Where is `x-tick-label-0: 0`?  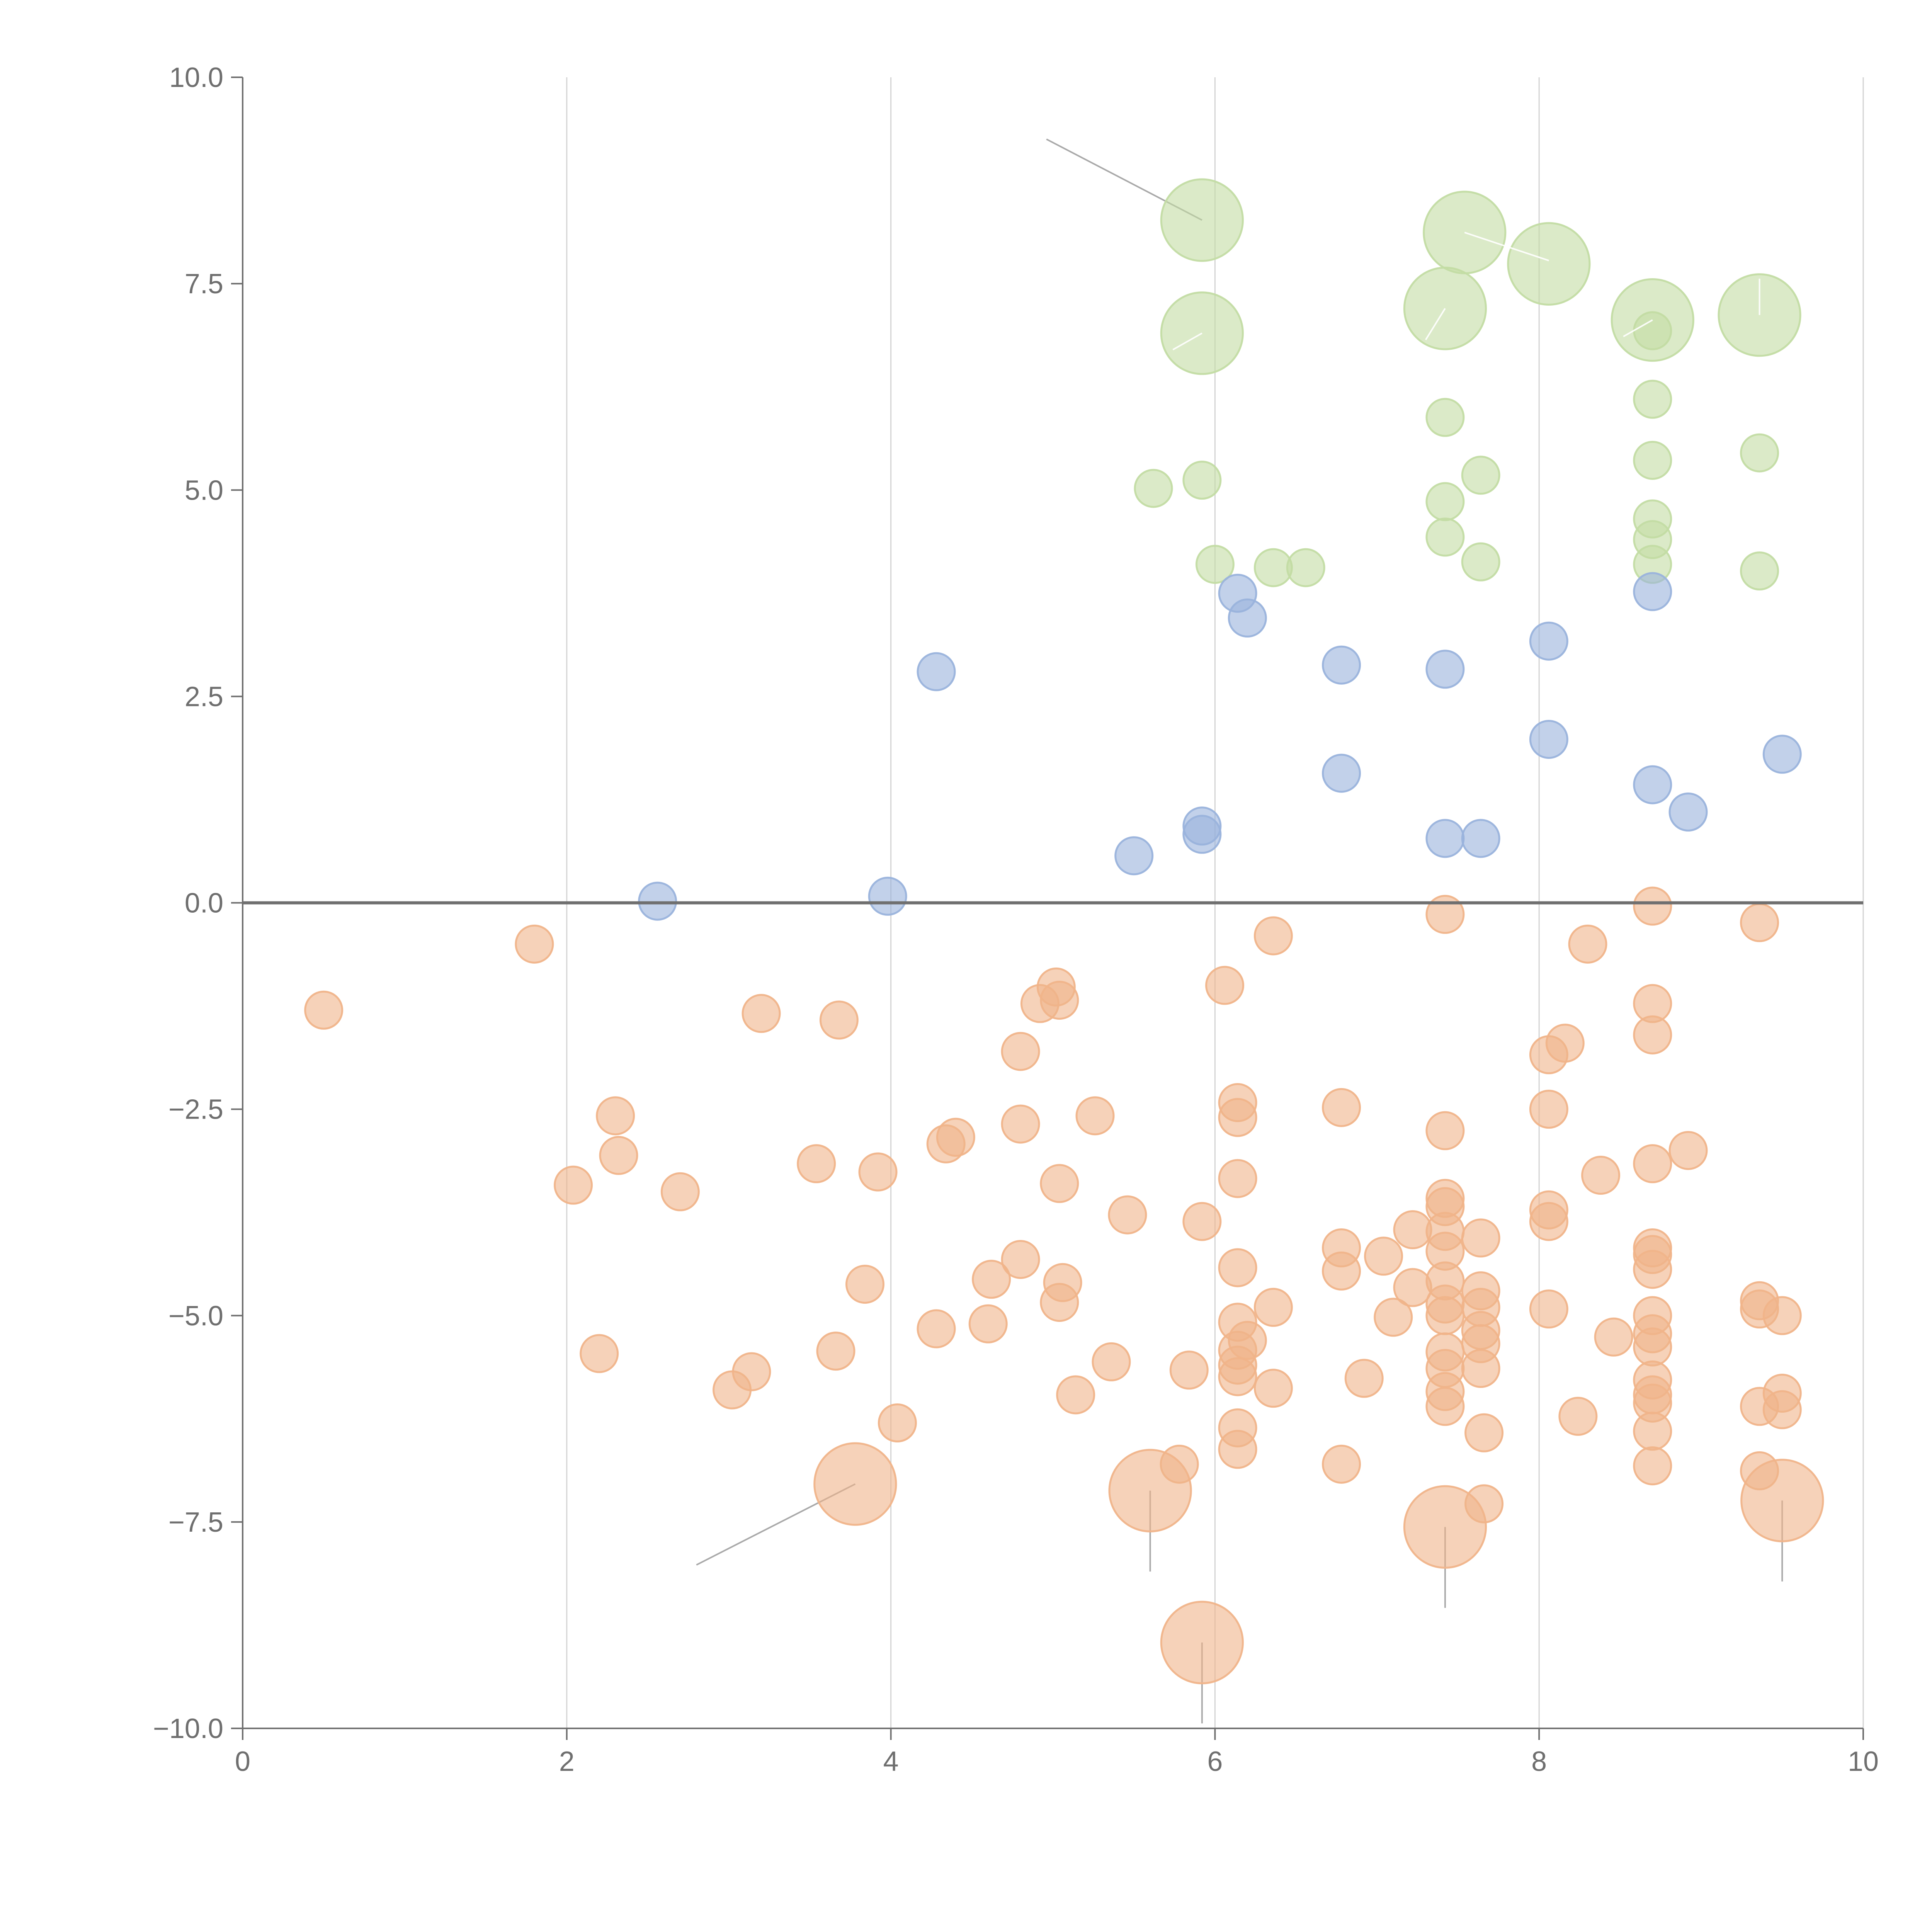 x-tick-label-0: 0 is located at coordinates (243, 1761).